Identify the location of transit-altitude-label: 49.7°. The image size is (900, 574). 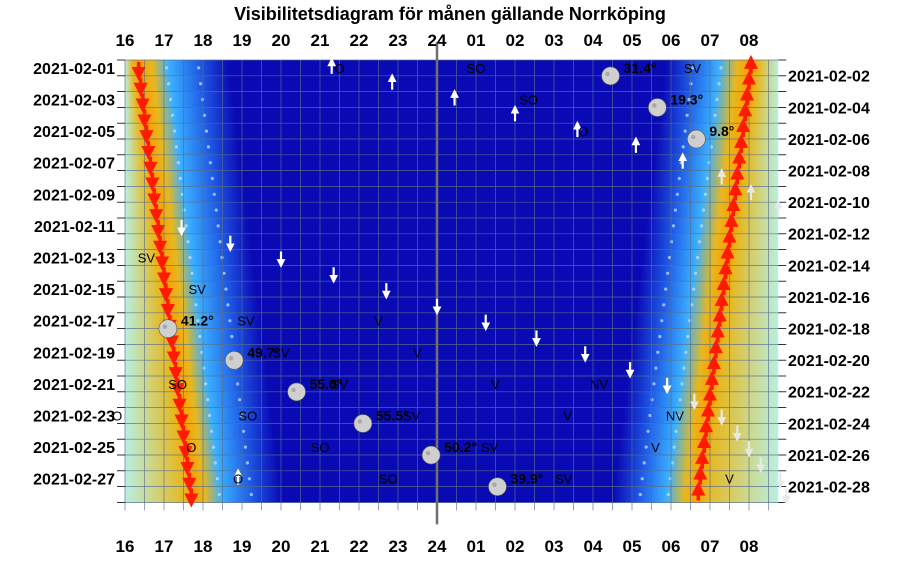
(263, 352).